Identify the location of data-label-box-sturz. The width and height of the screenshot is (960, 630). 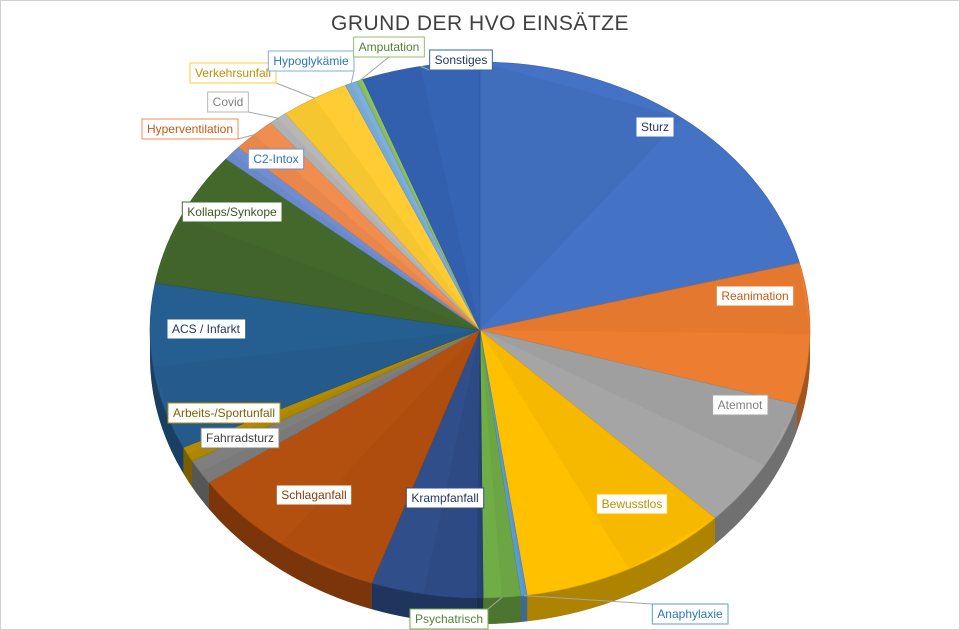
(655, 127).